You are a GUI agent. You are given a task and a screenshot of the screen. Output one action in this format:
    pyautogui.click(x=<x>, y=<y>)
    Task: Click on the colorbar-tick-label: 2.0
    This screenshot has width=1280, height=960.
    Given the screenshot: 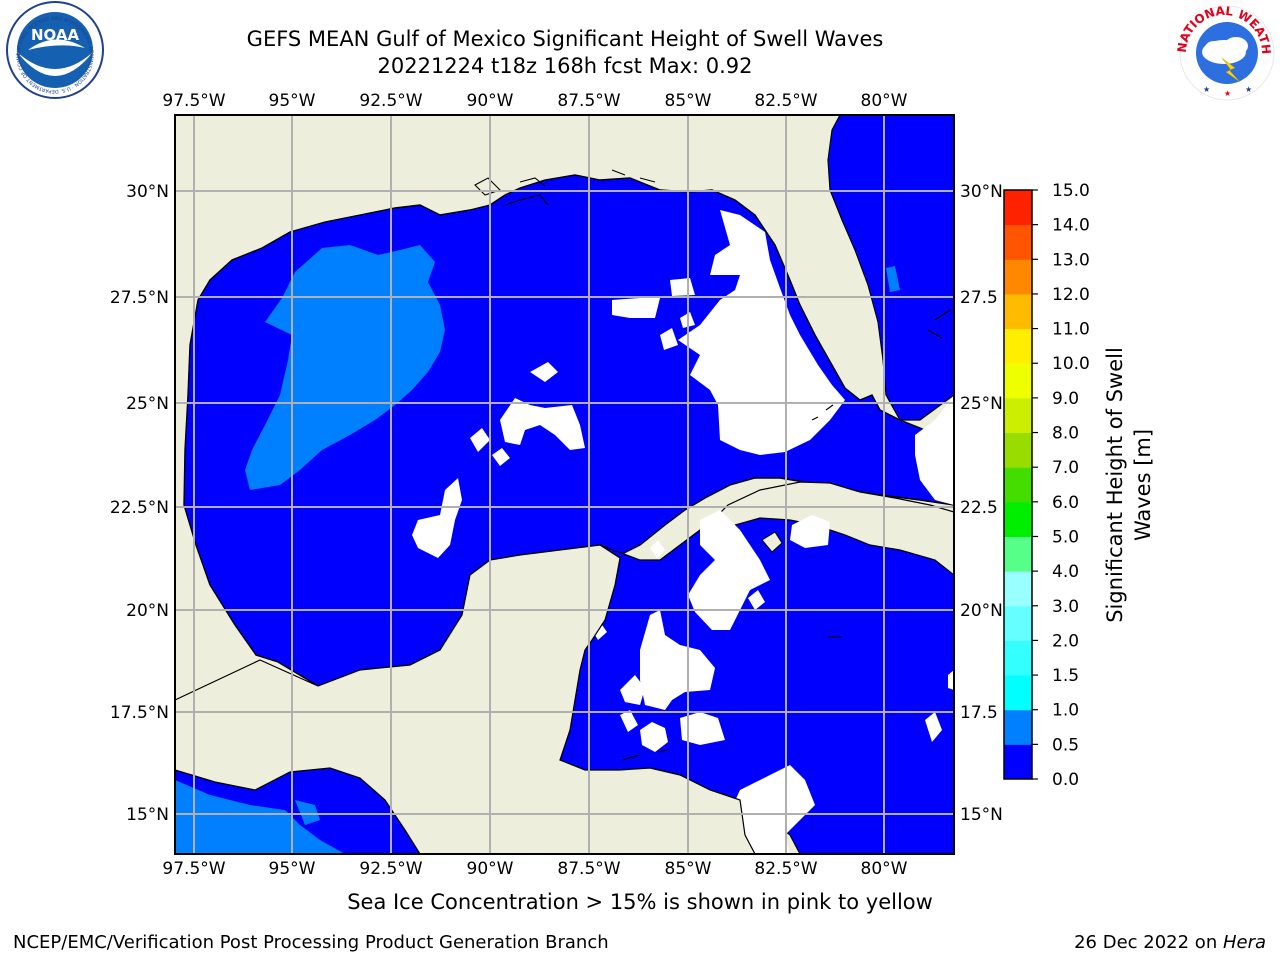 What is the action you would take?
    pyautogui.click(x=1065, y=641)
    